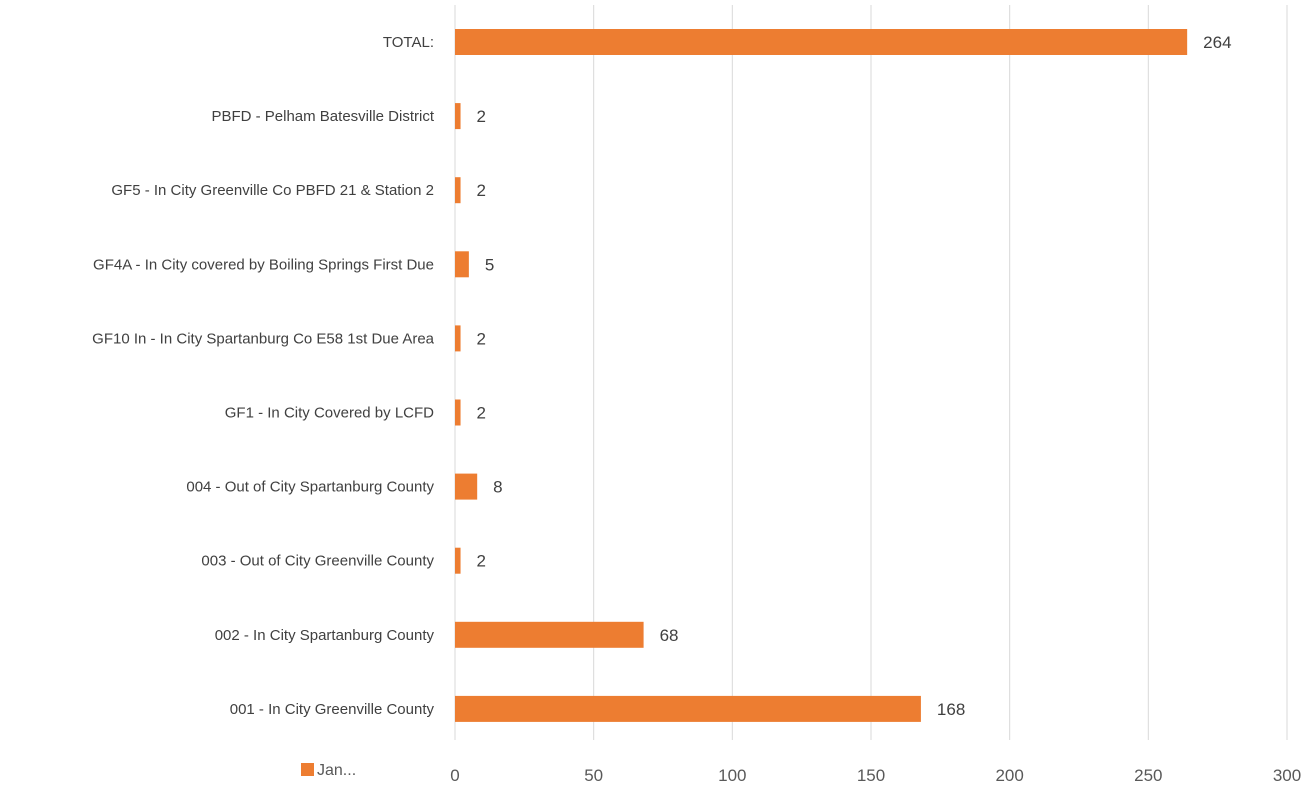 The image size is (1307, 793). Describe the element at coordinates (332, 709) in the screenshot. I see `category-label: 001 - In City Greenville County` at that location.